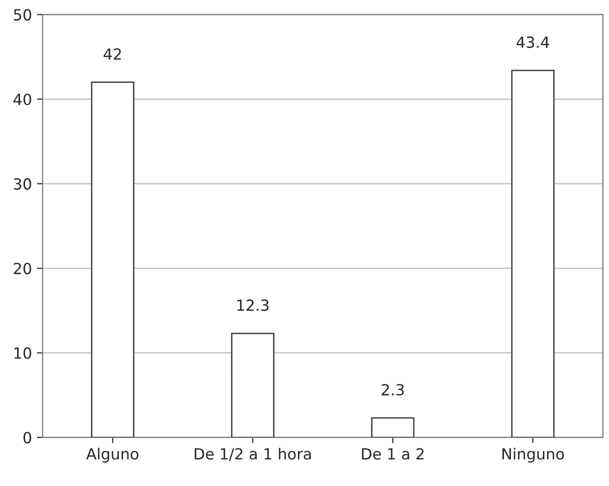 Image resolution: width=609 pixels, height=486 pixels. I want to click on x-tick-label: Ninguno, so click(533, 455).